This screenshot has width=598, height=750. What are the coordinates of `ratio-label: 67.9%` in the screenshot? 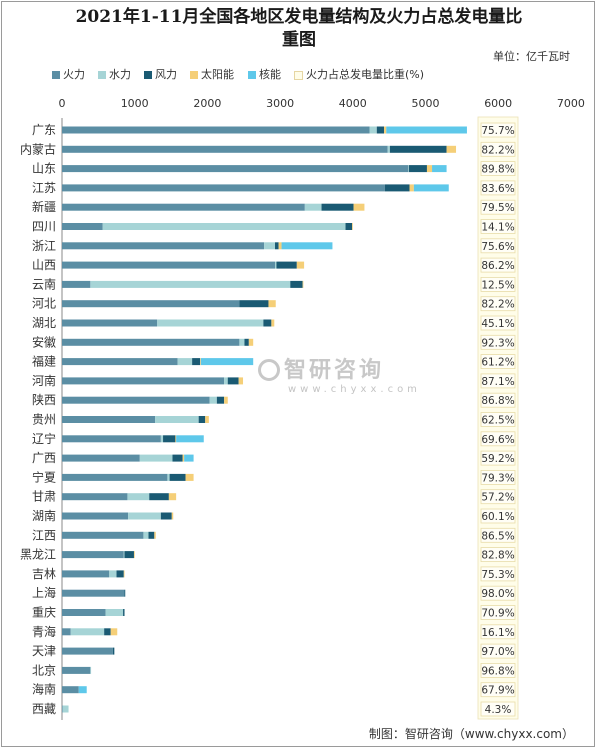 It's located at (497, 691).